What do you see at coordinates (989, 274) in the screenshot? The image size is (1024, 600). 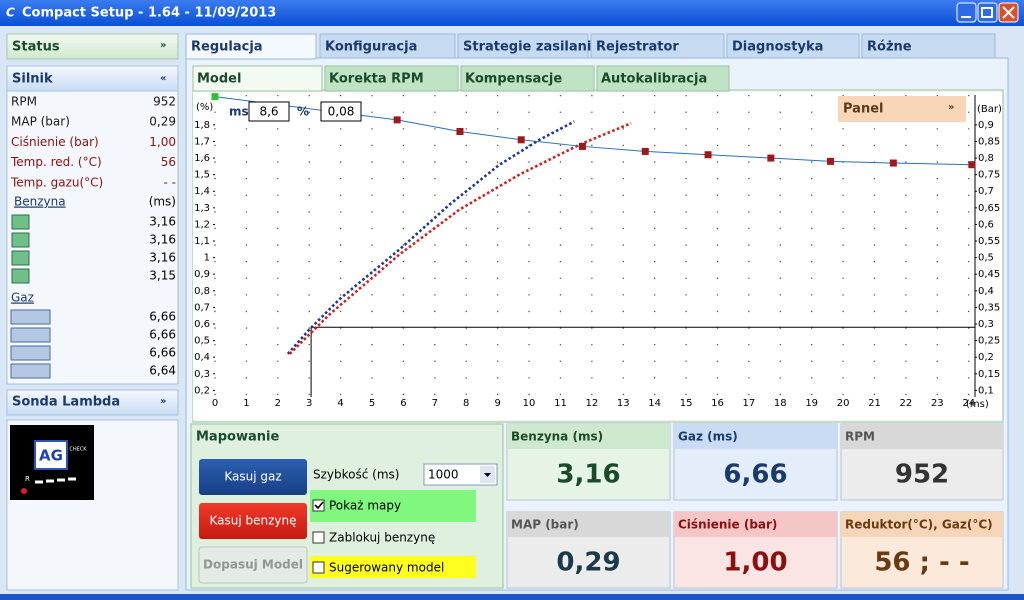 I see `y2-tick-label: 0,45` at bounding box center [989, 274].